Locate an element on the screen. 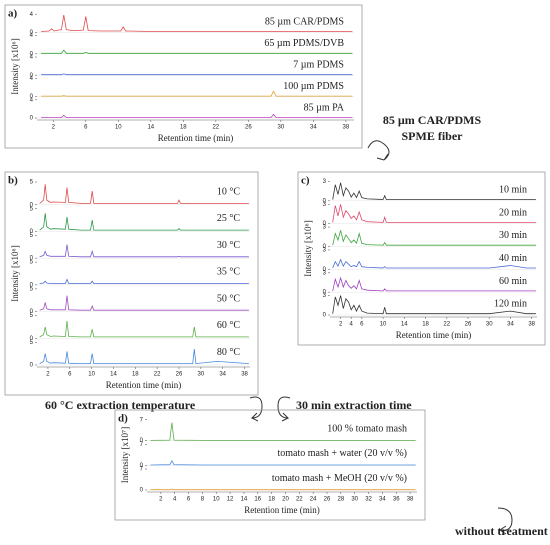 Image resolution: width=550 pixels, height=545 pixels. x-tick-label: 10 is located at coordinates (383, 325).